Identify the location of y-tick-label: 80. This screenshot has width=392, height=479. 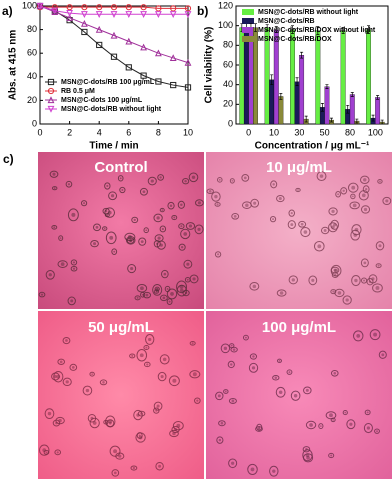
(32, 29).